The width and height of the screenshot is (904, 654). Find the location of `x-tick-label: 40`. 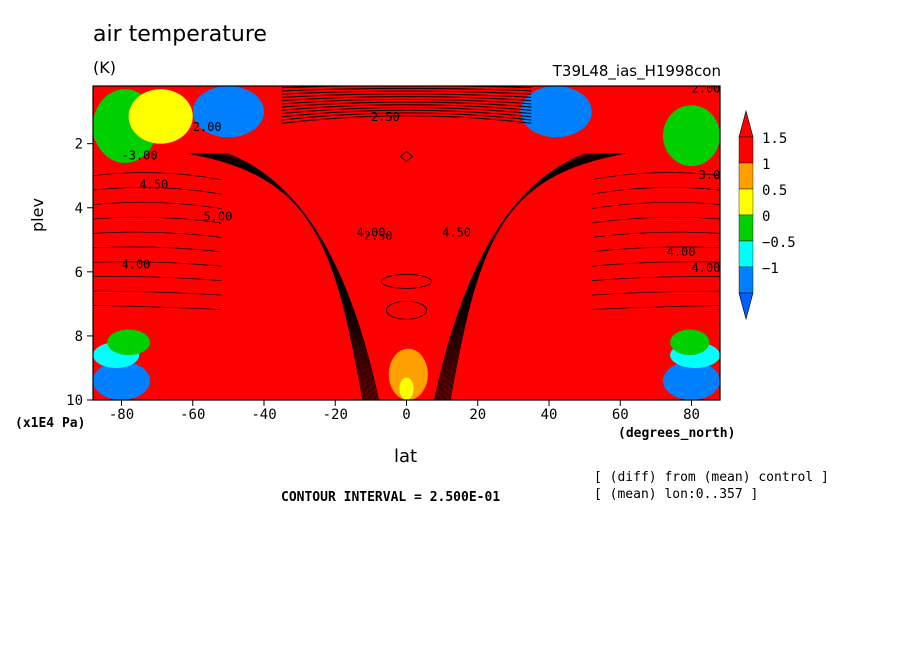

x-tick-label: 40 is located at coordinates (549, 415).